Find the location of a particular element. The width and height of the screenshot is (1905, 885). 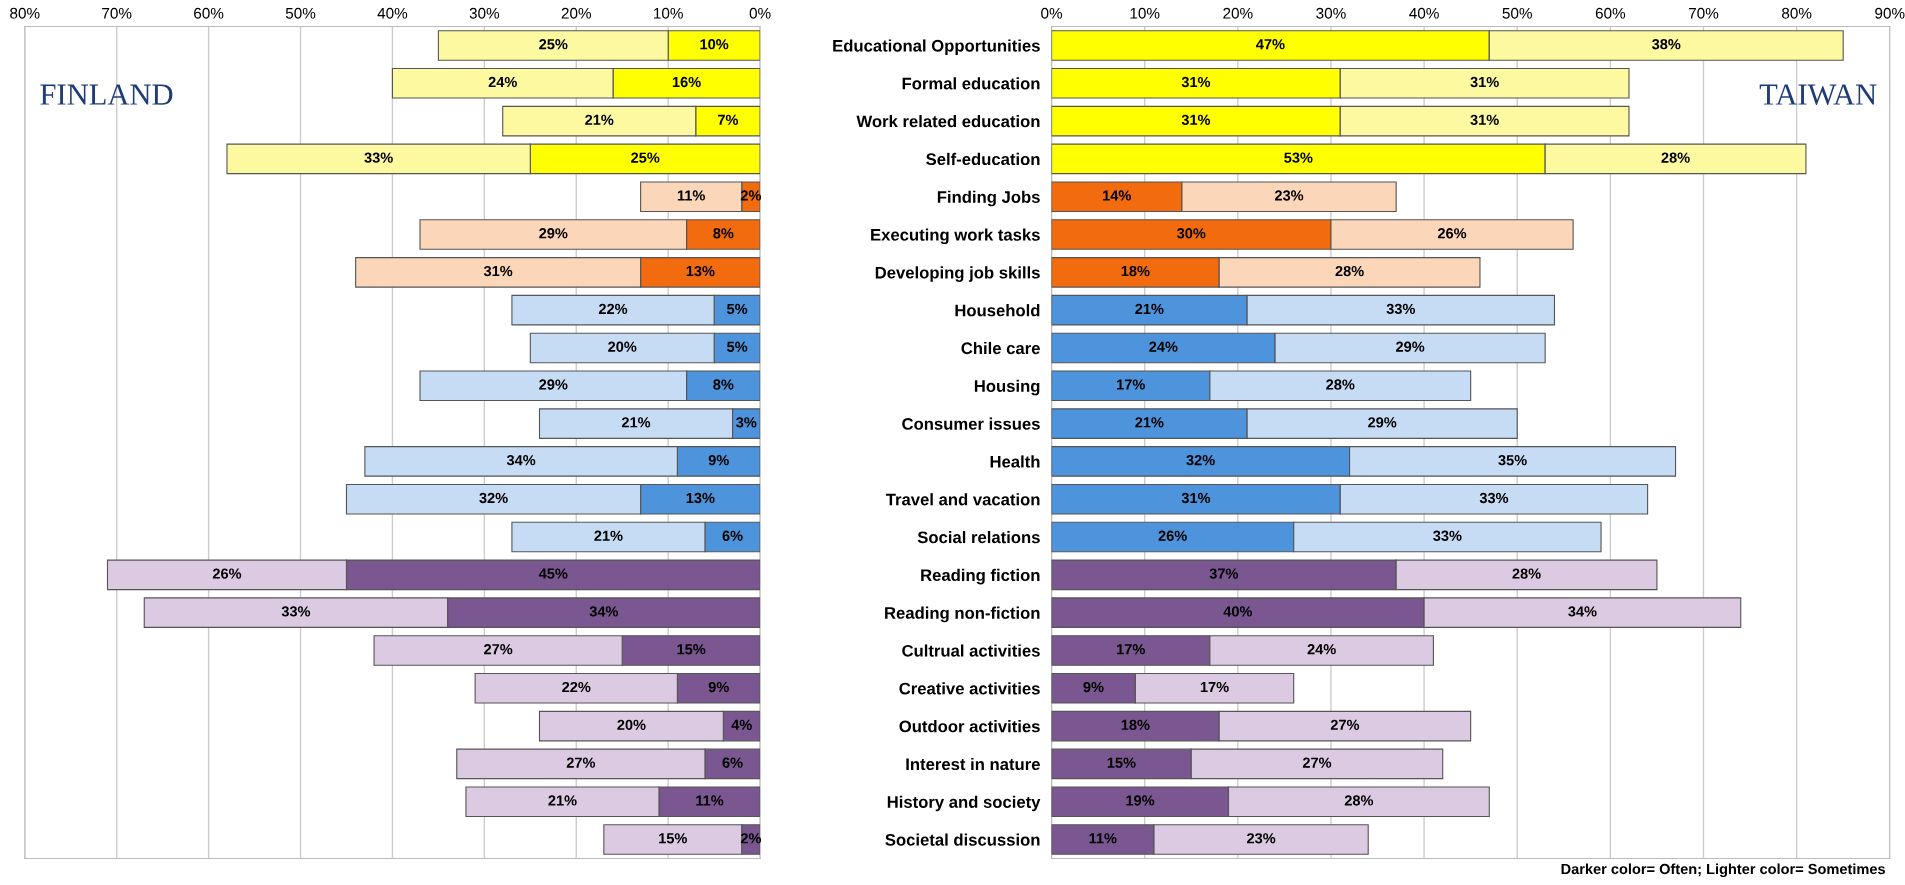

y-tick-label: Executing work tasks is located at coordinates (955, 236).